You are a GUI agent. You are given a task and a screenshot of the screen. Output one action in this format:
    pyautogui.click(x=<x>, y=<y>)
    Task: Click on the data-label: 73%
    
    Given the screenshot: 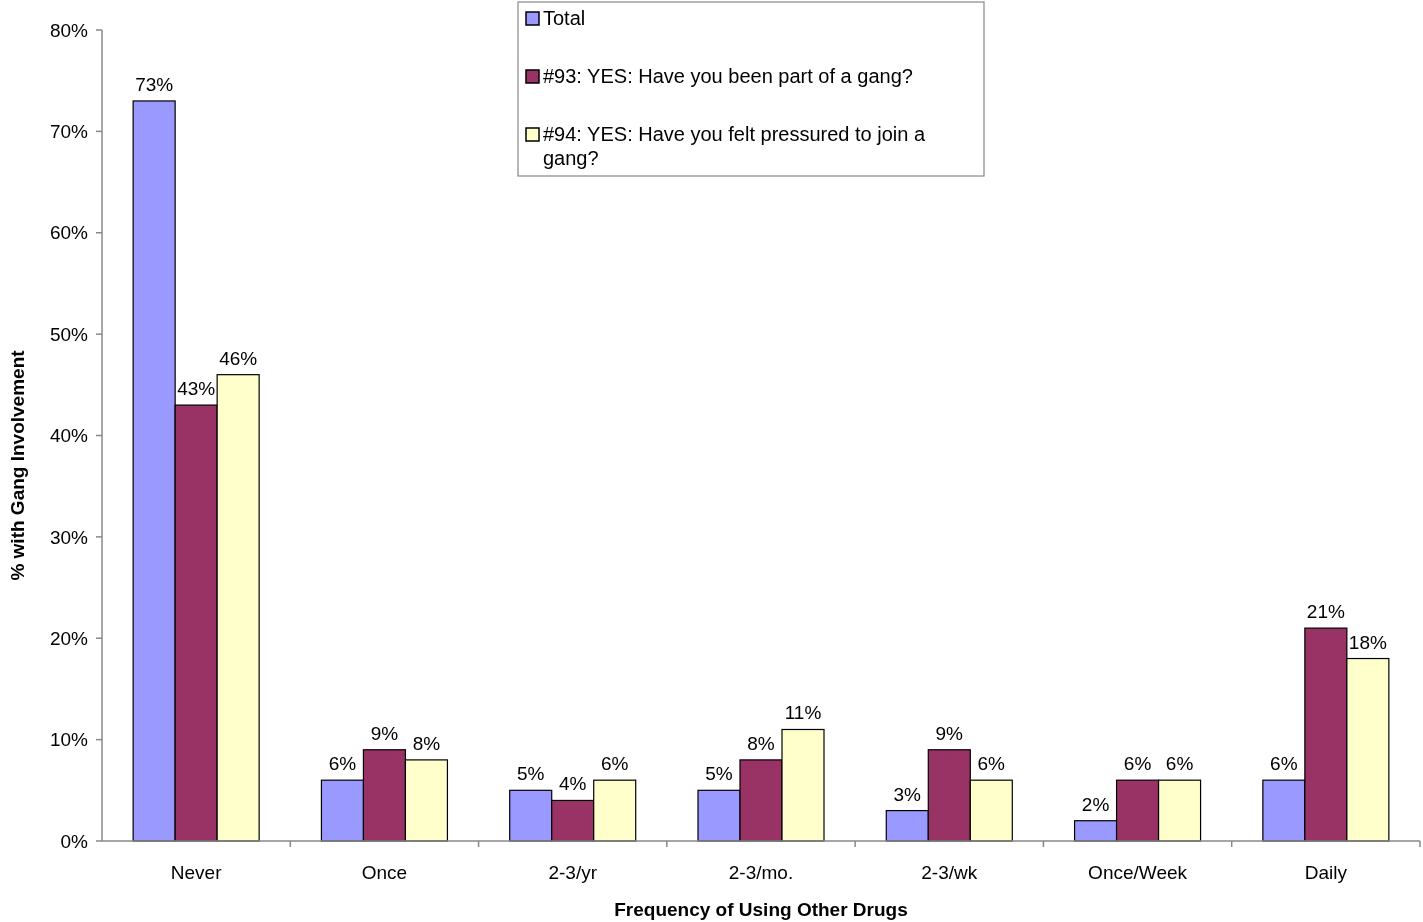 What is the action you would take?
    pyautogui.click(x=154, y=84)
    